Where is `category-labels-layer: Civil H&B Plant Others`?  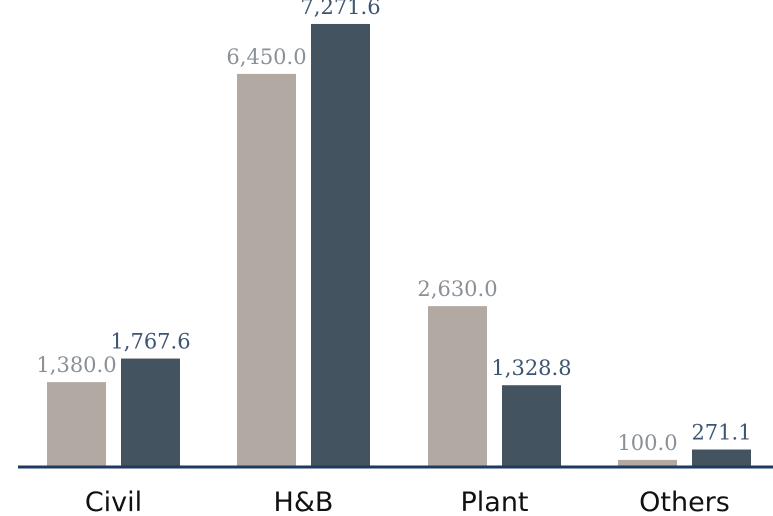
category-labels-layer: Civil H&B Plant Others is located at coordinates (407, 501).